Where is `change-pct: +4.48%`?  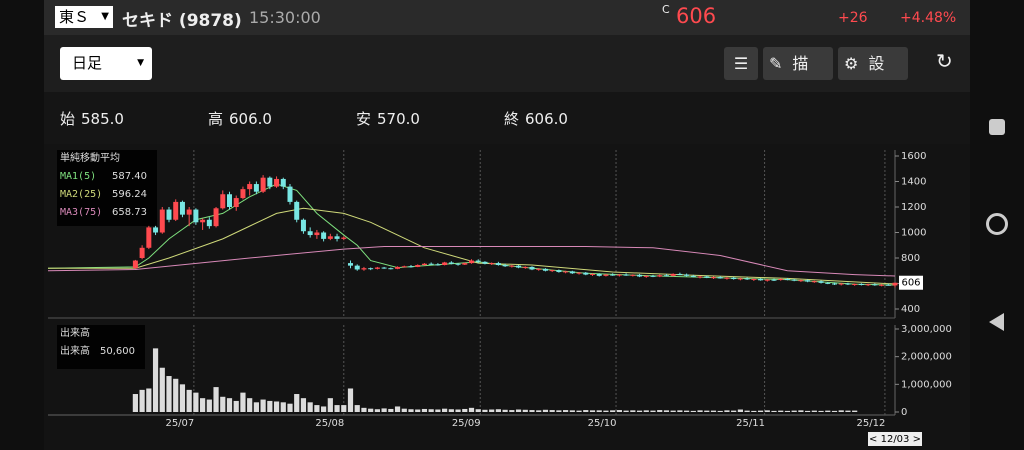 change-pct: +4.48% is located at coordinates (928, 18).